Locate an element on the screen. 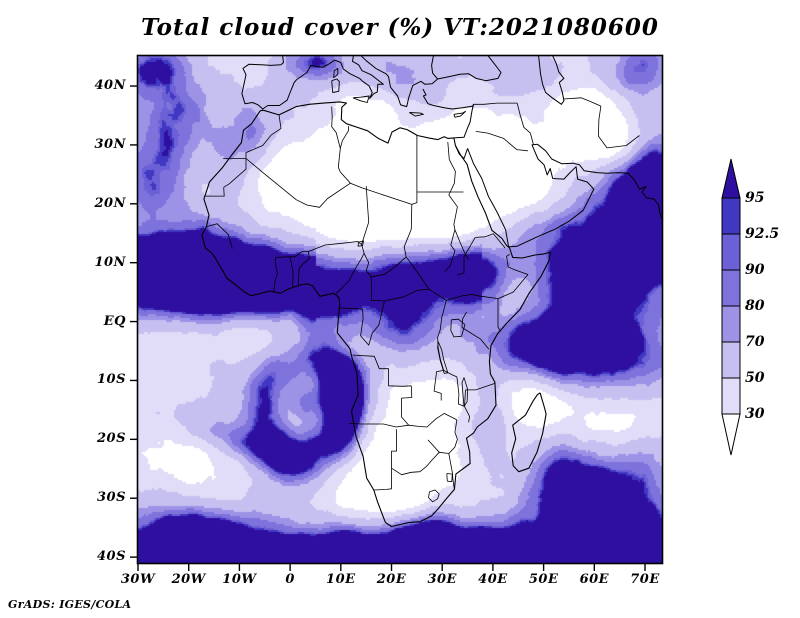 This screenshot has width=800, height=618. lon-label: 20W is located at coordinates (188, 579).